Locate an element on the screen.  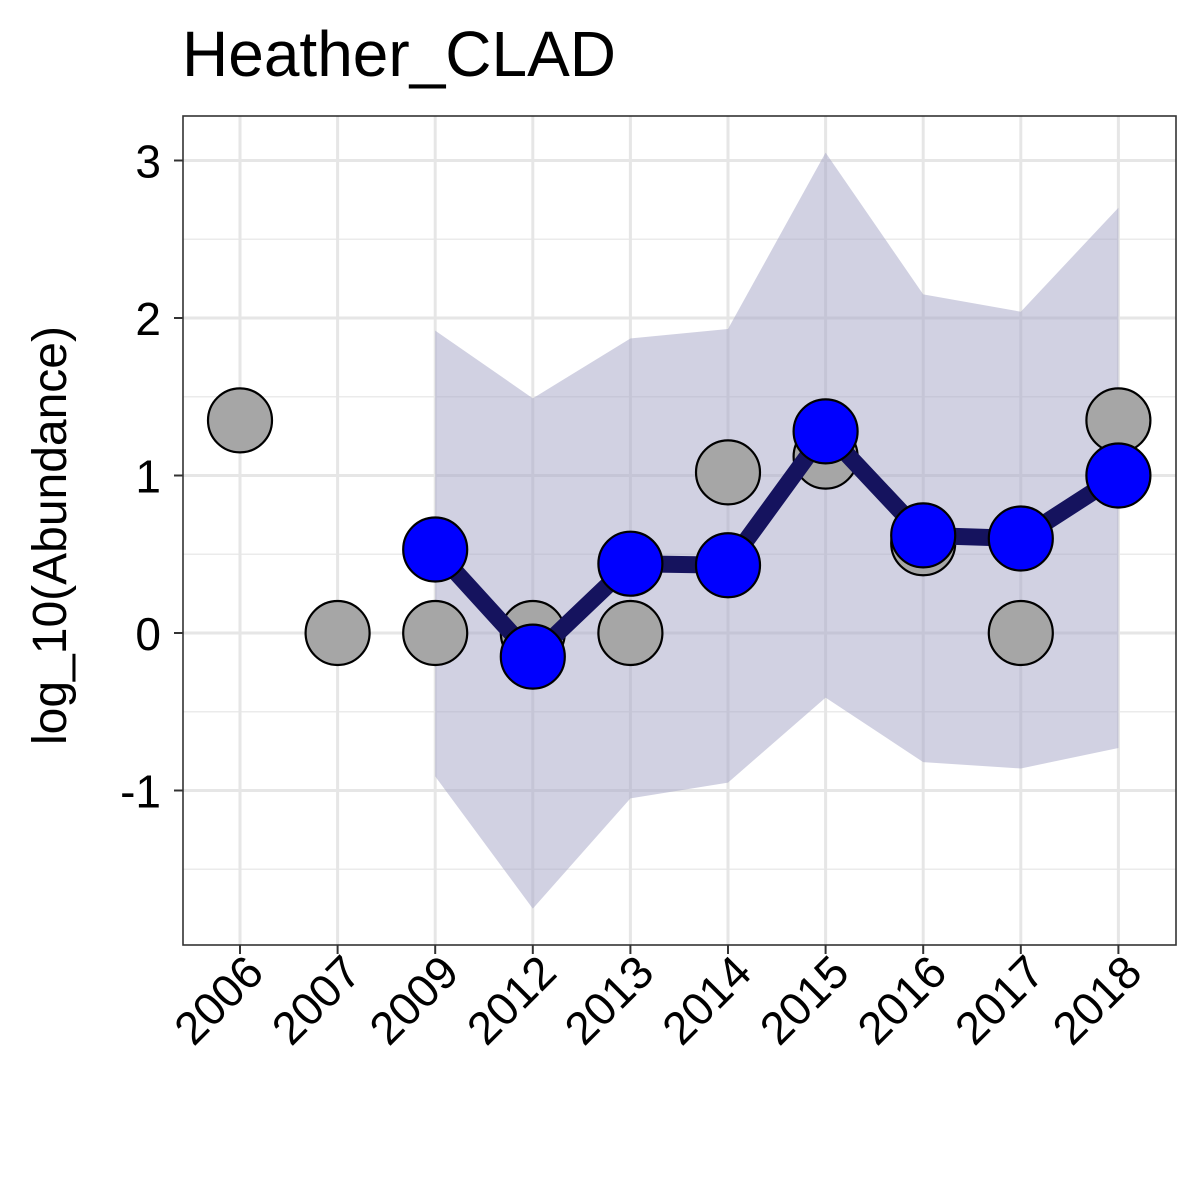
y-tick-label: 0 is located at coordinates (148, 634).